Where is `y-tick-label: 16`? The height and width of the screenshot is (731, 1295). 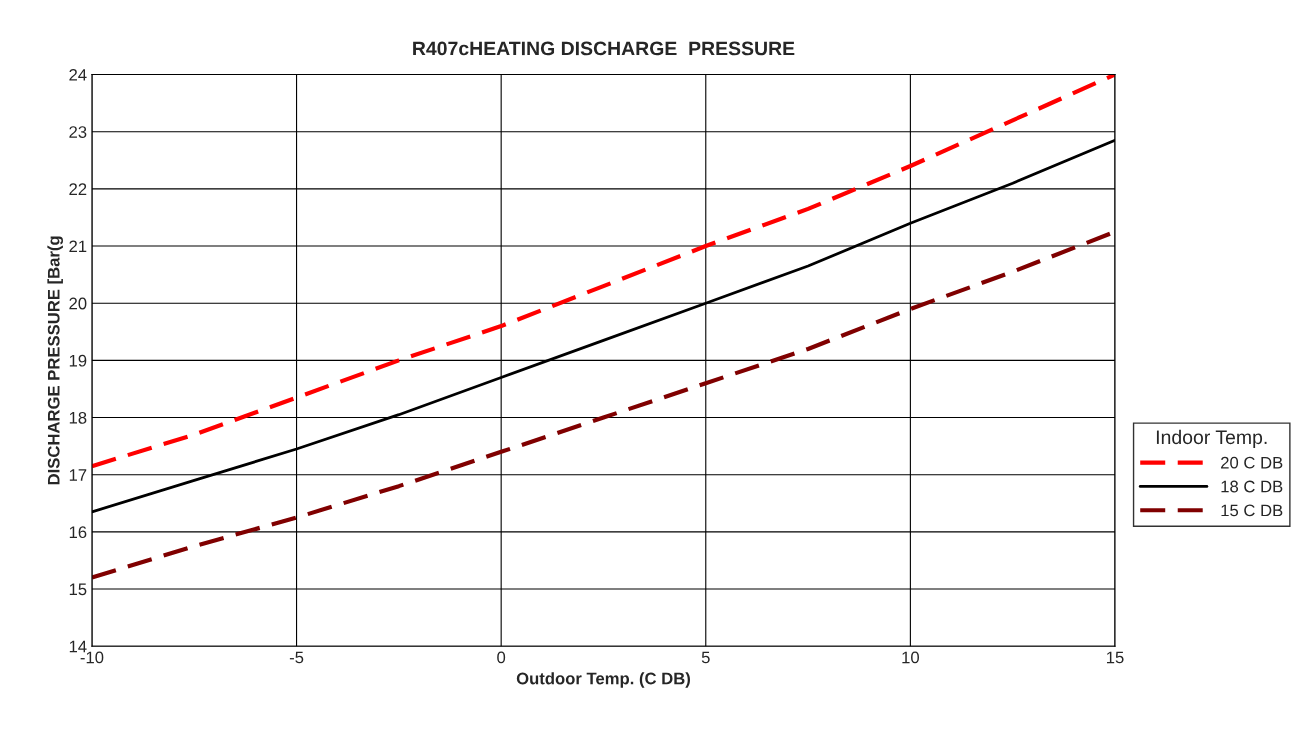
y-tick-label: 16 is located at coordinates (78, 532).